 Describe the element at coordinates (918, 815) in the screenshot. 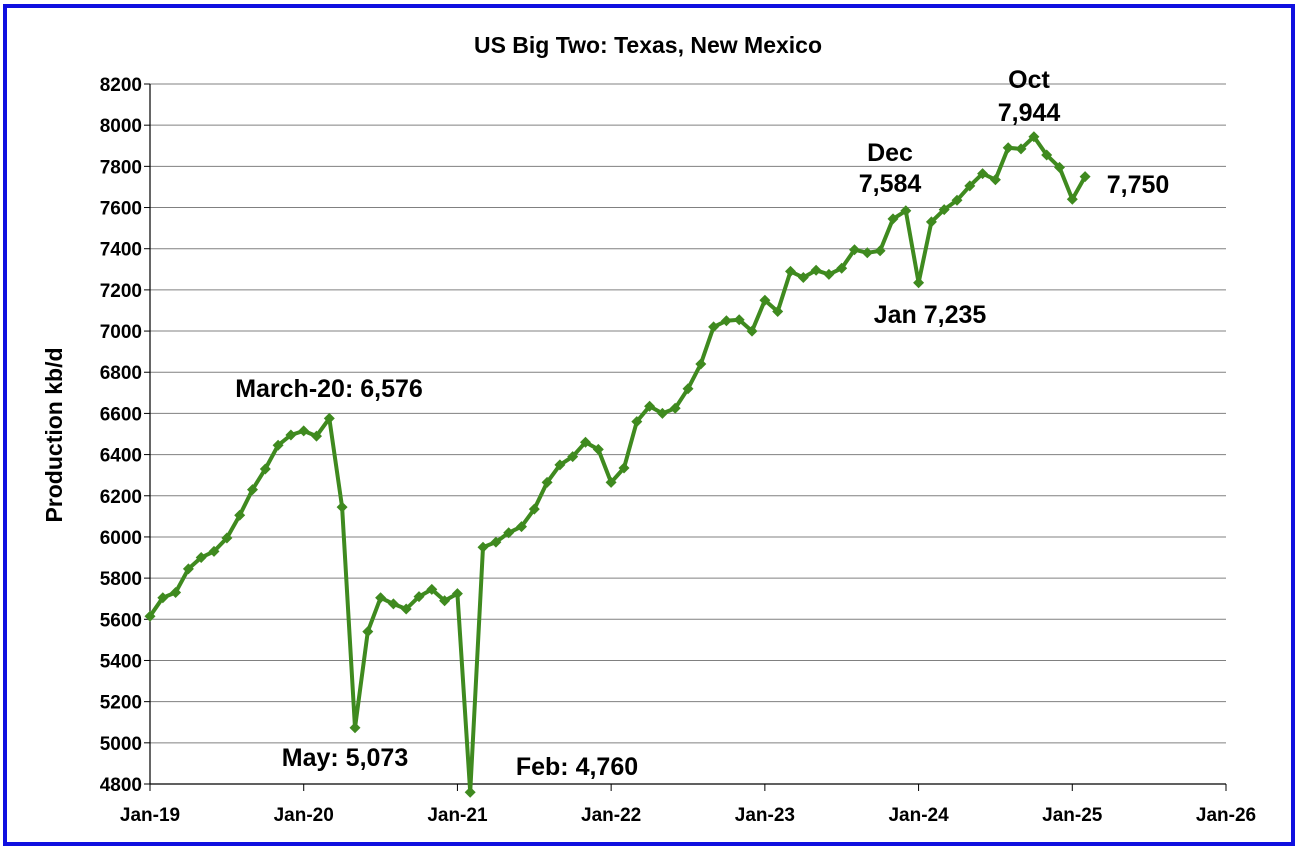

I see `x-tick-label: Jan-24` at that location.